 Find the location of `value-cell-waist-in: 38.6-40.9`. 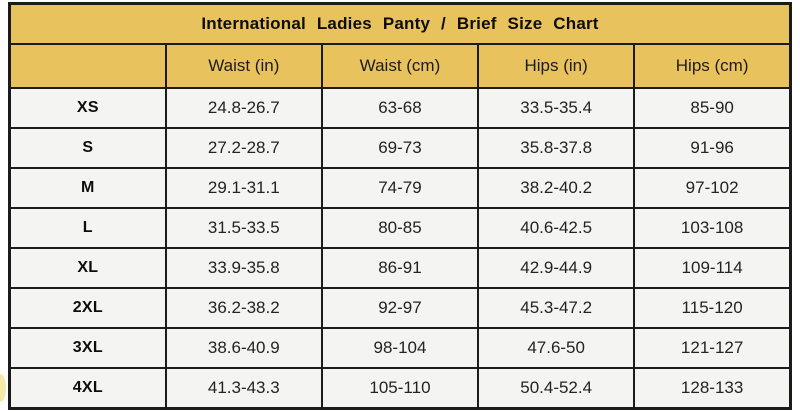

value-cell-waist-in: 38.6-40.9 is located at coordinates (243, 348).